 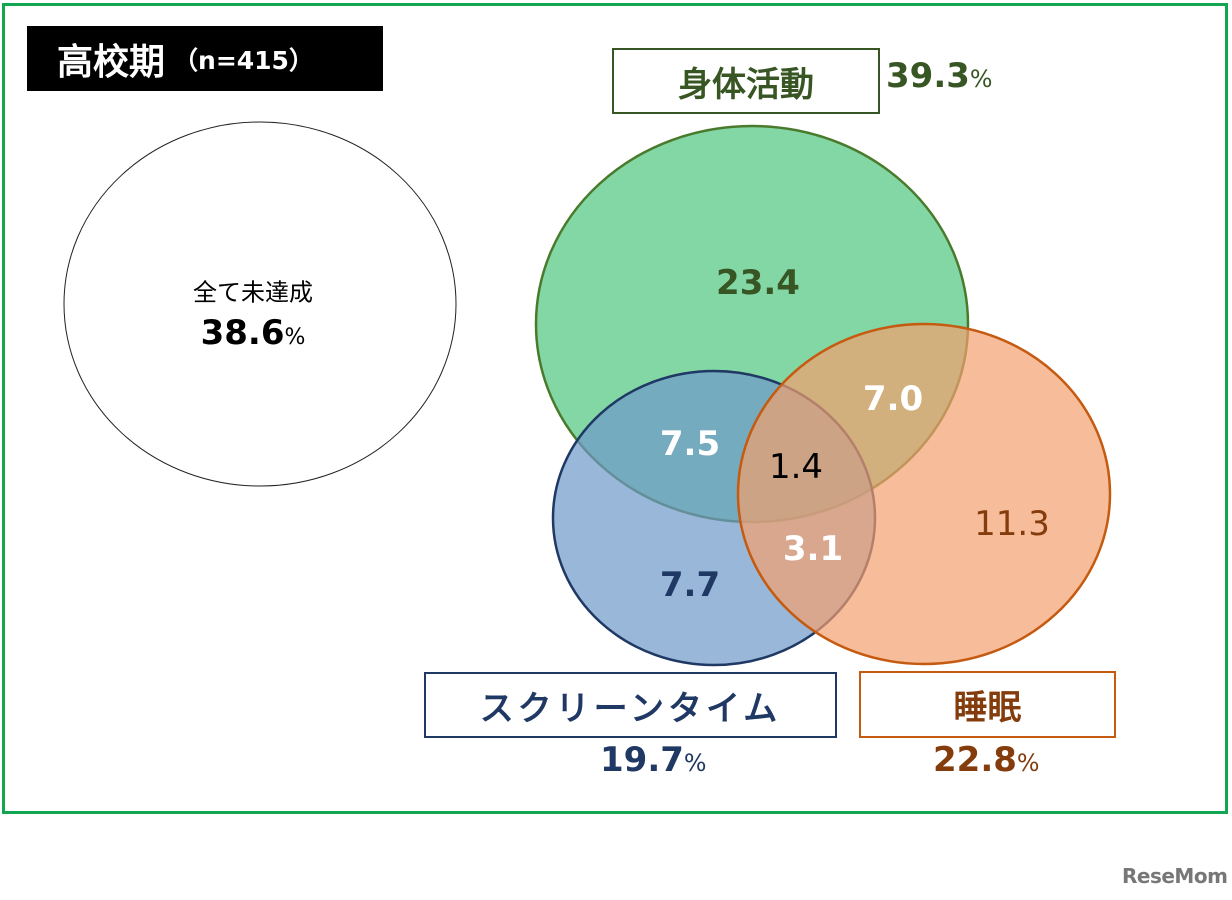 What do you see at coordinates (253, 292) in the screenshot?
I see `none-label: 全て未達成` at bounding box center [253, 292].